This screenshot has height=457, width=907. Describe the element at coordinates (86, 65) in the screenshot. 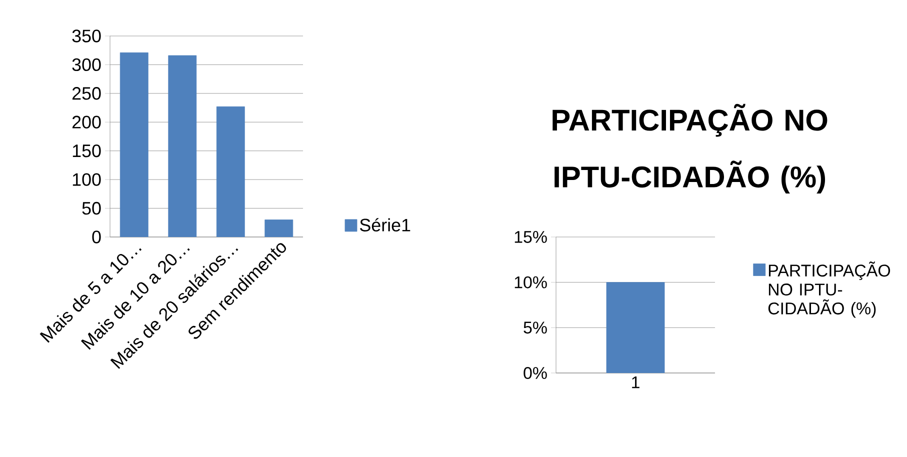

I see `y-tick-label: 300` at that location.